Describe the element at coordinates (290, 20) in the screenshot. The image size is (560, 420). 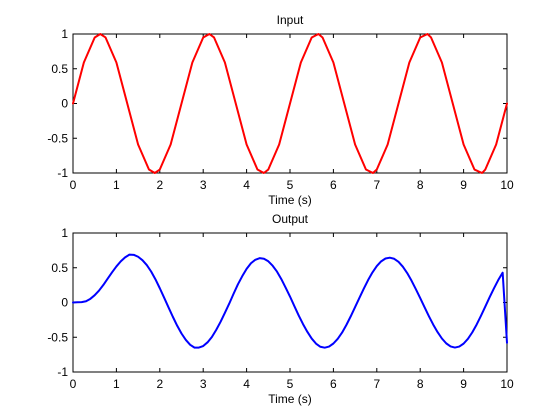
I see `chart-title: Input` at that location.